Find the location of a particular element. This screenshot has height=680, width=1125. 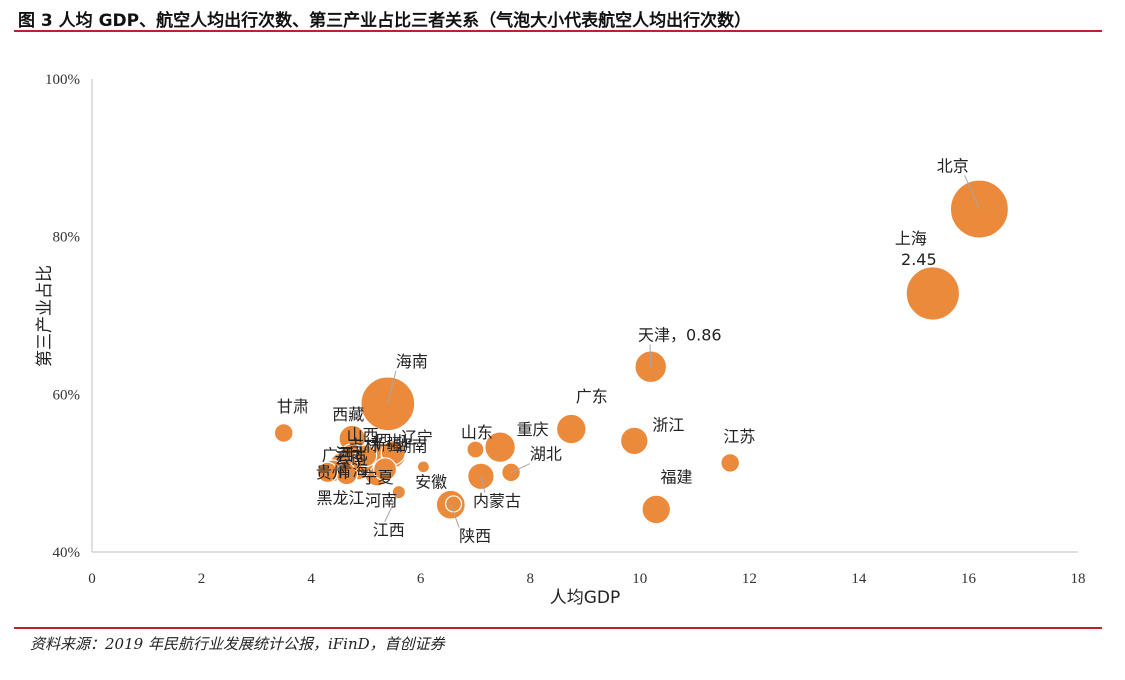

bubble-label-6: 广东 is located at coordinates (592, 396).